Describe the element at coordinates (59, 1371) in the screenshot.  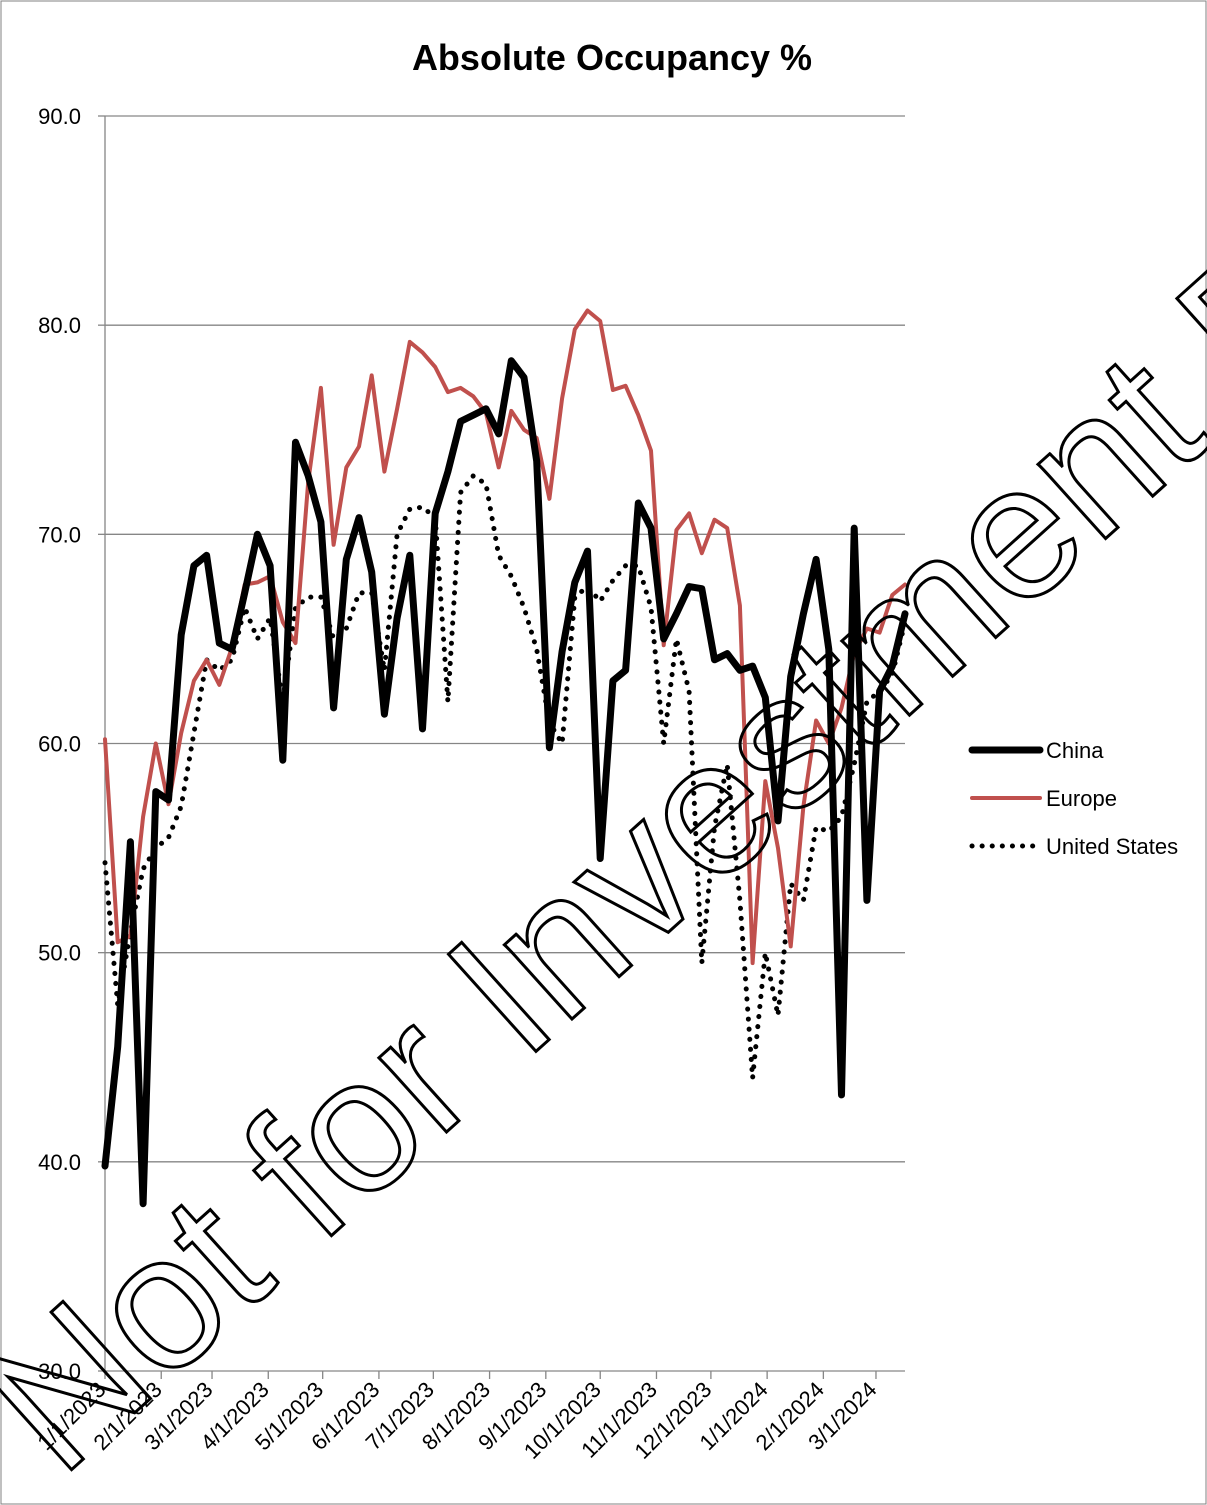
I see `y-tick-label: 30.0` at that location.